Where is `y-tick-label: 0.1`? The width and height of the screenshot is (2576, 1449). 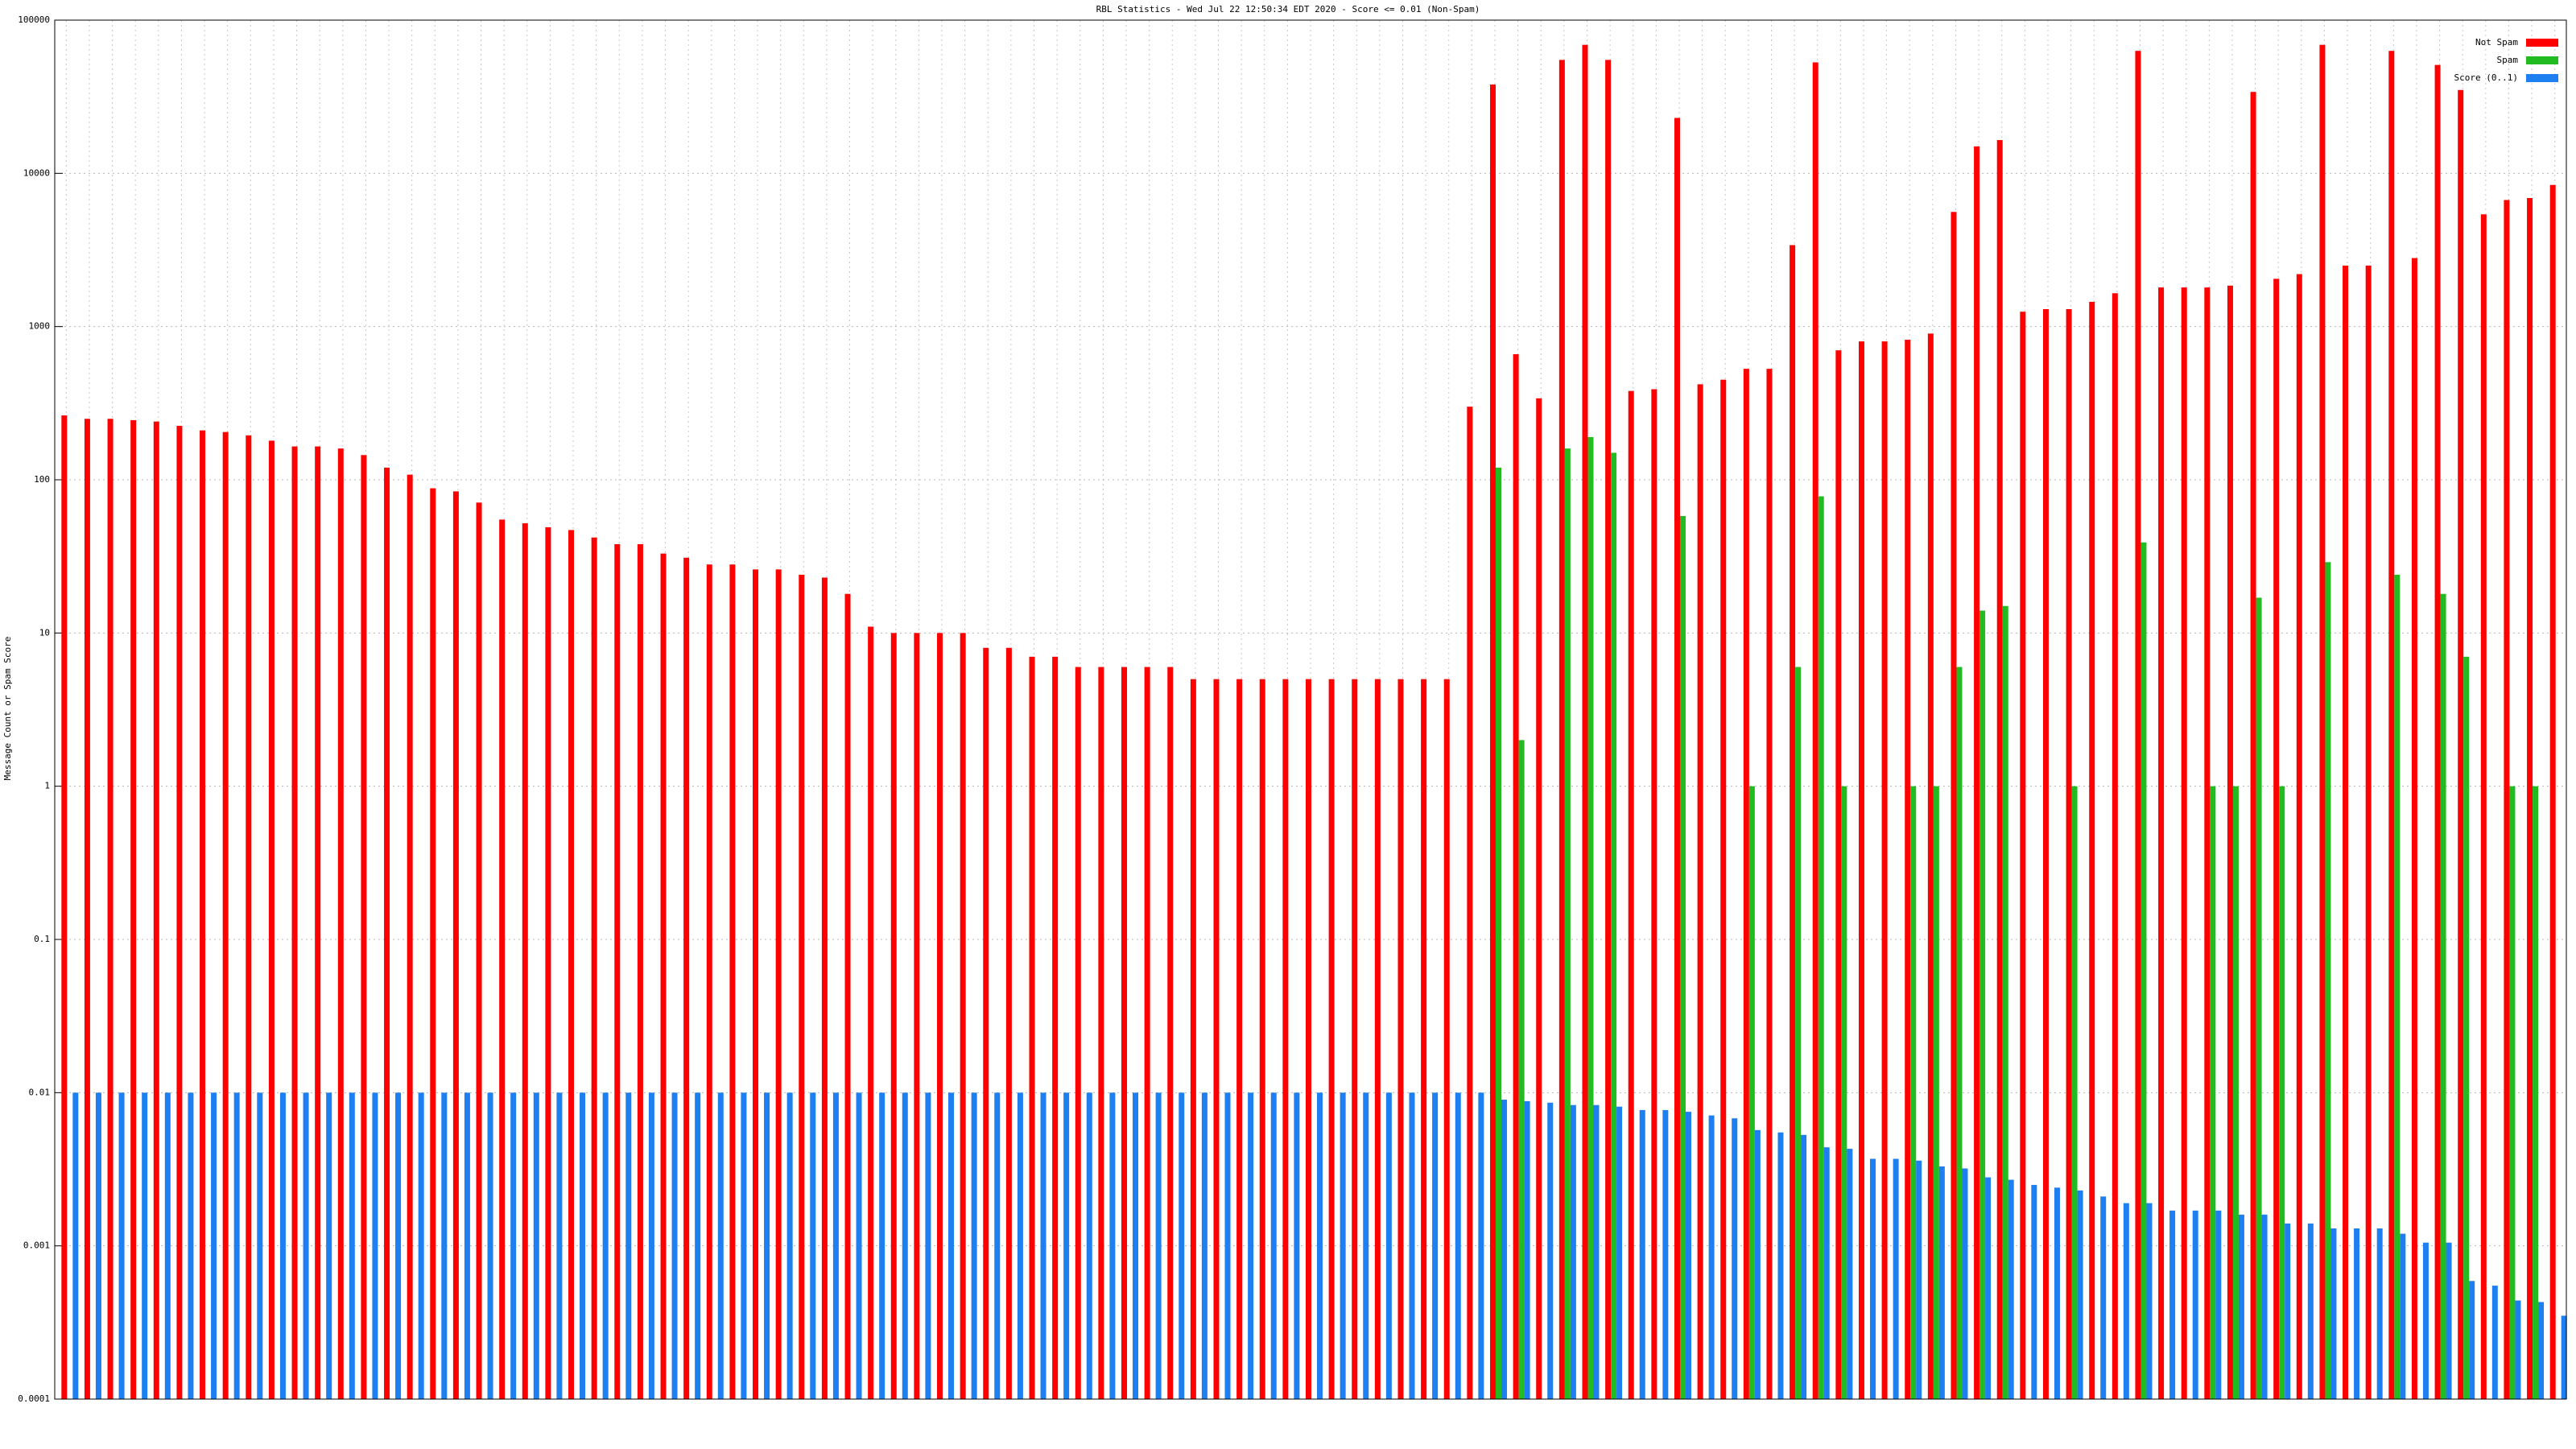
y-tick-label: 0.1 is located at coordinates (42, 939).